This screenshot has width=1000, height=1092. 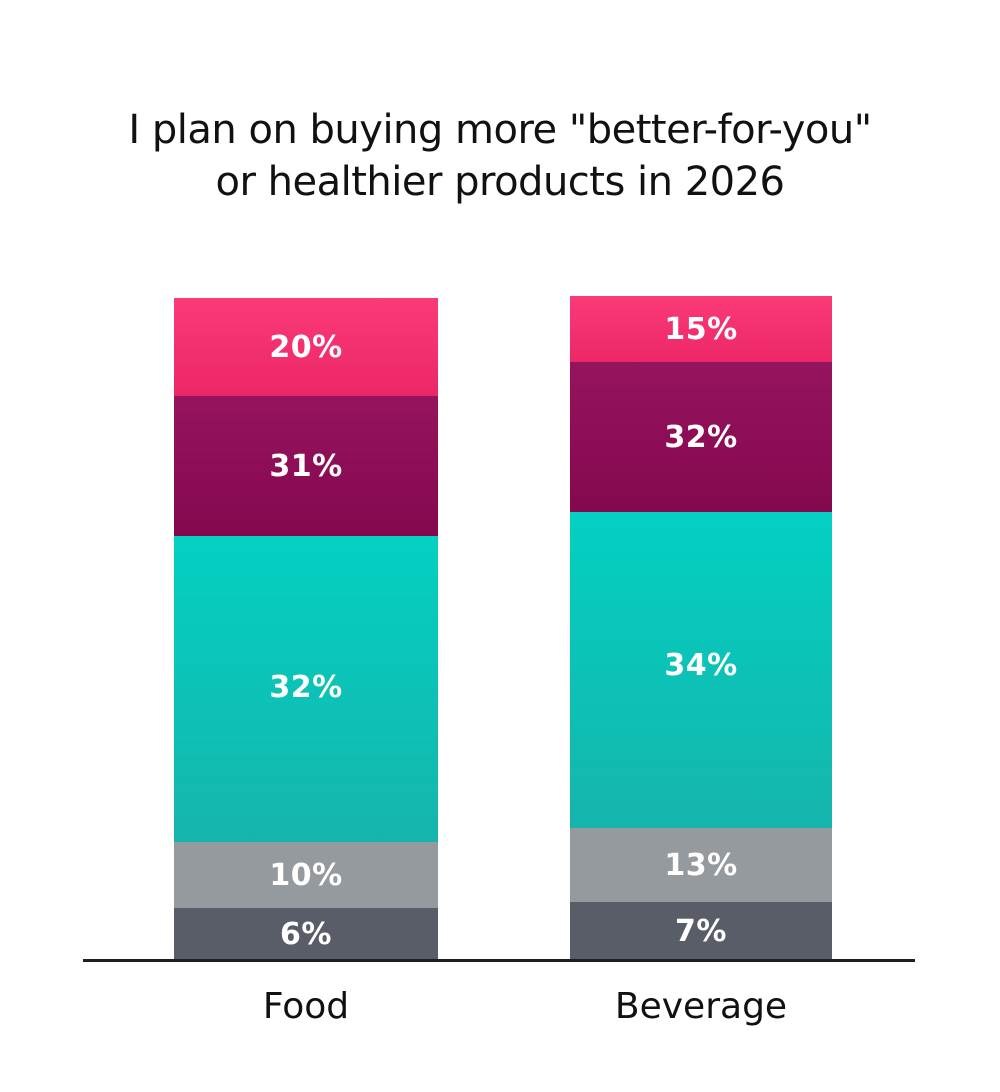 What do you see at coordinates (701, 1006) in the screenshot?
I see `x-axis-label-beverage: Beverage` at bounding box center [701, 1006].